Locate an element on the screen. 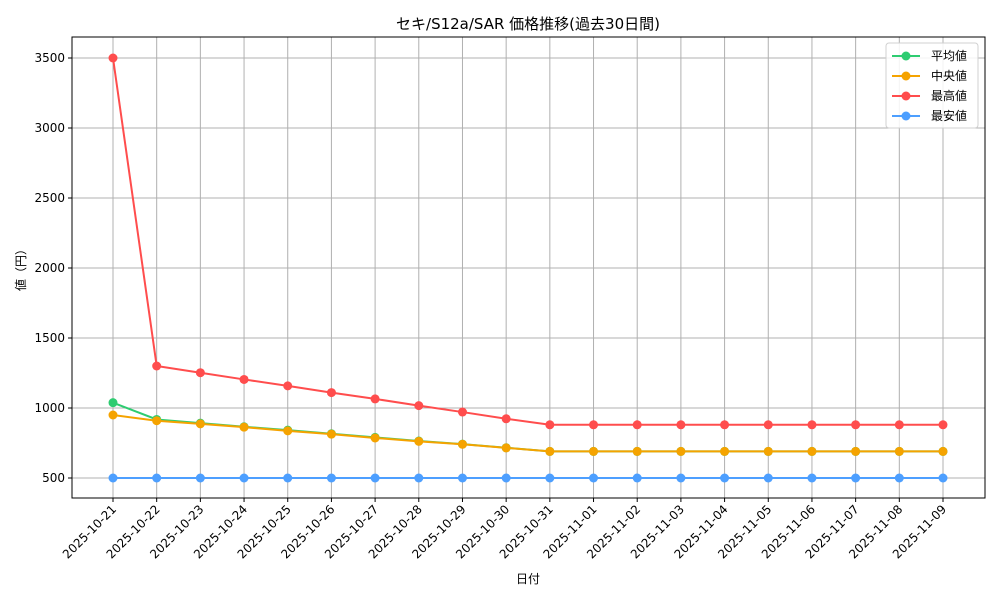 The width and height of the screenshot is (1000, 600). chart-title: セキ/S12a/SAR 価格推移(過去30日間) is located at coordinates (528, 24).